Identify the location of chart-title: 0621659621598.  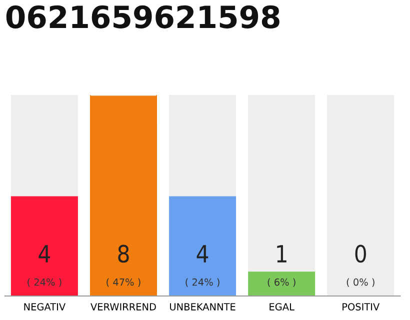
(143, 16).